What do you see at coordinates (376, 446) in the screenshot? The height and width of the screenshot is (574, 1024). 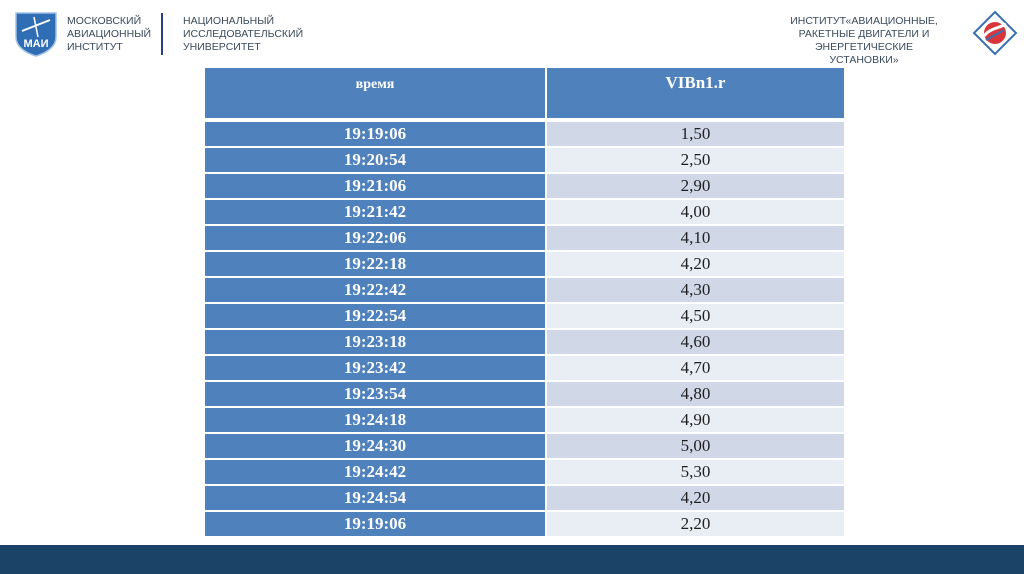 I see `time-cell: 19:24:30` at bounding box center [376, 446].